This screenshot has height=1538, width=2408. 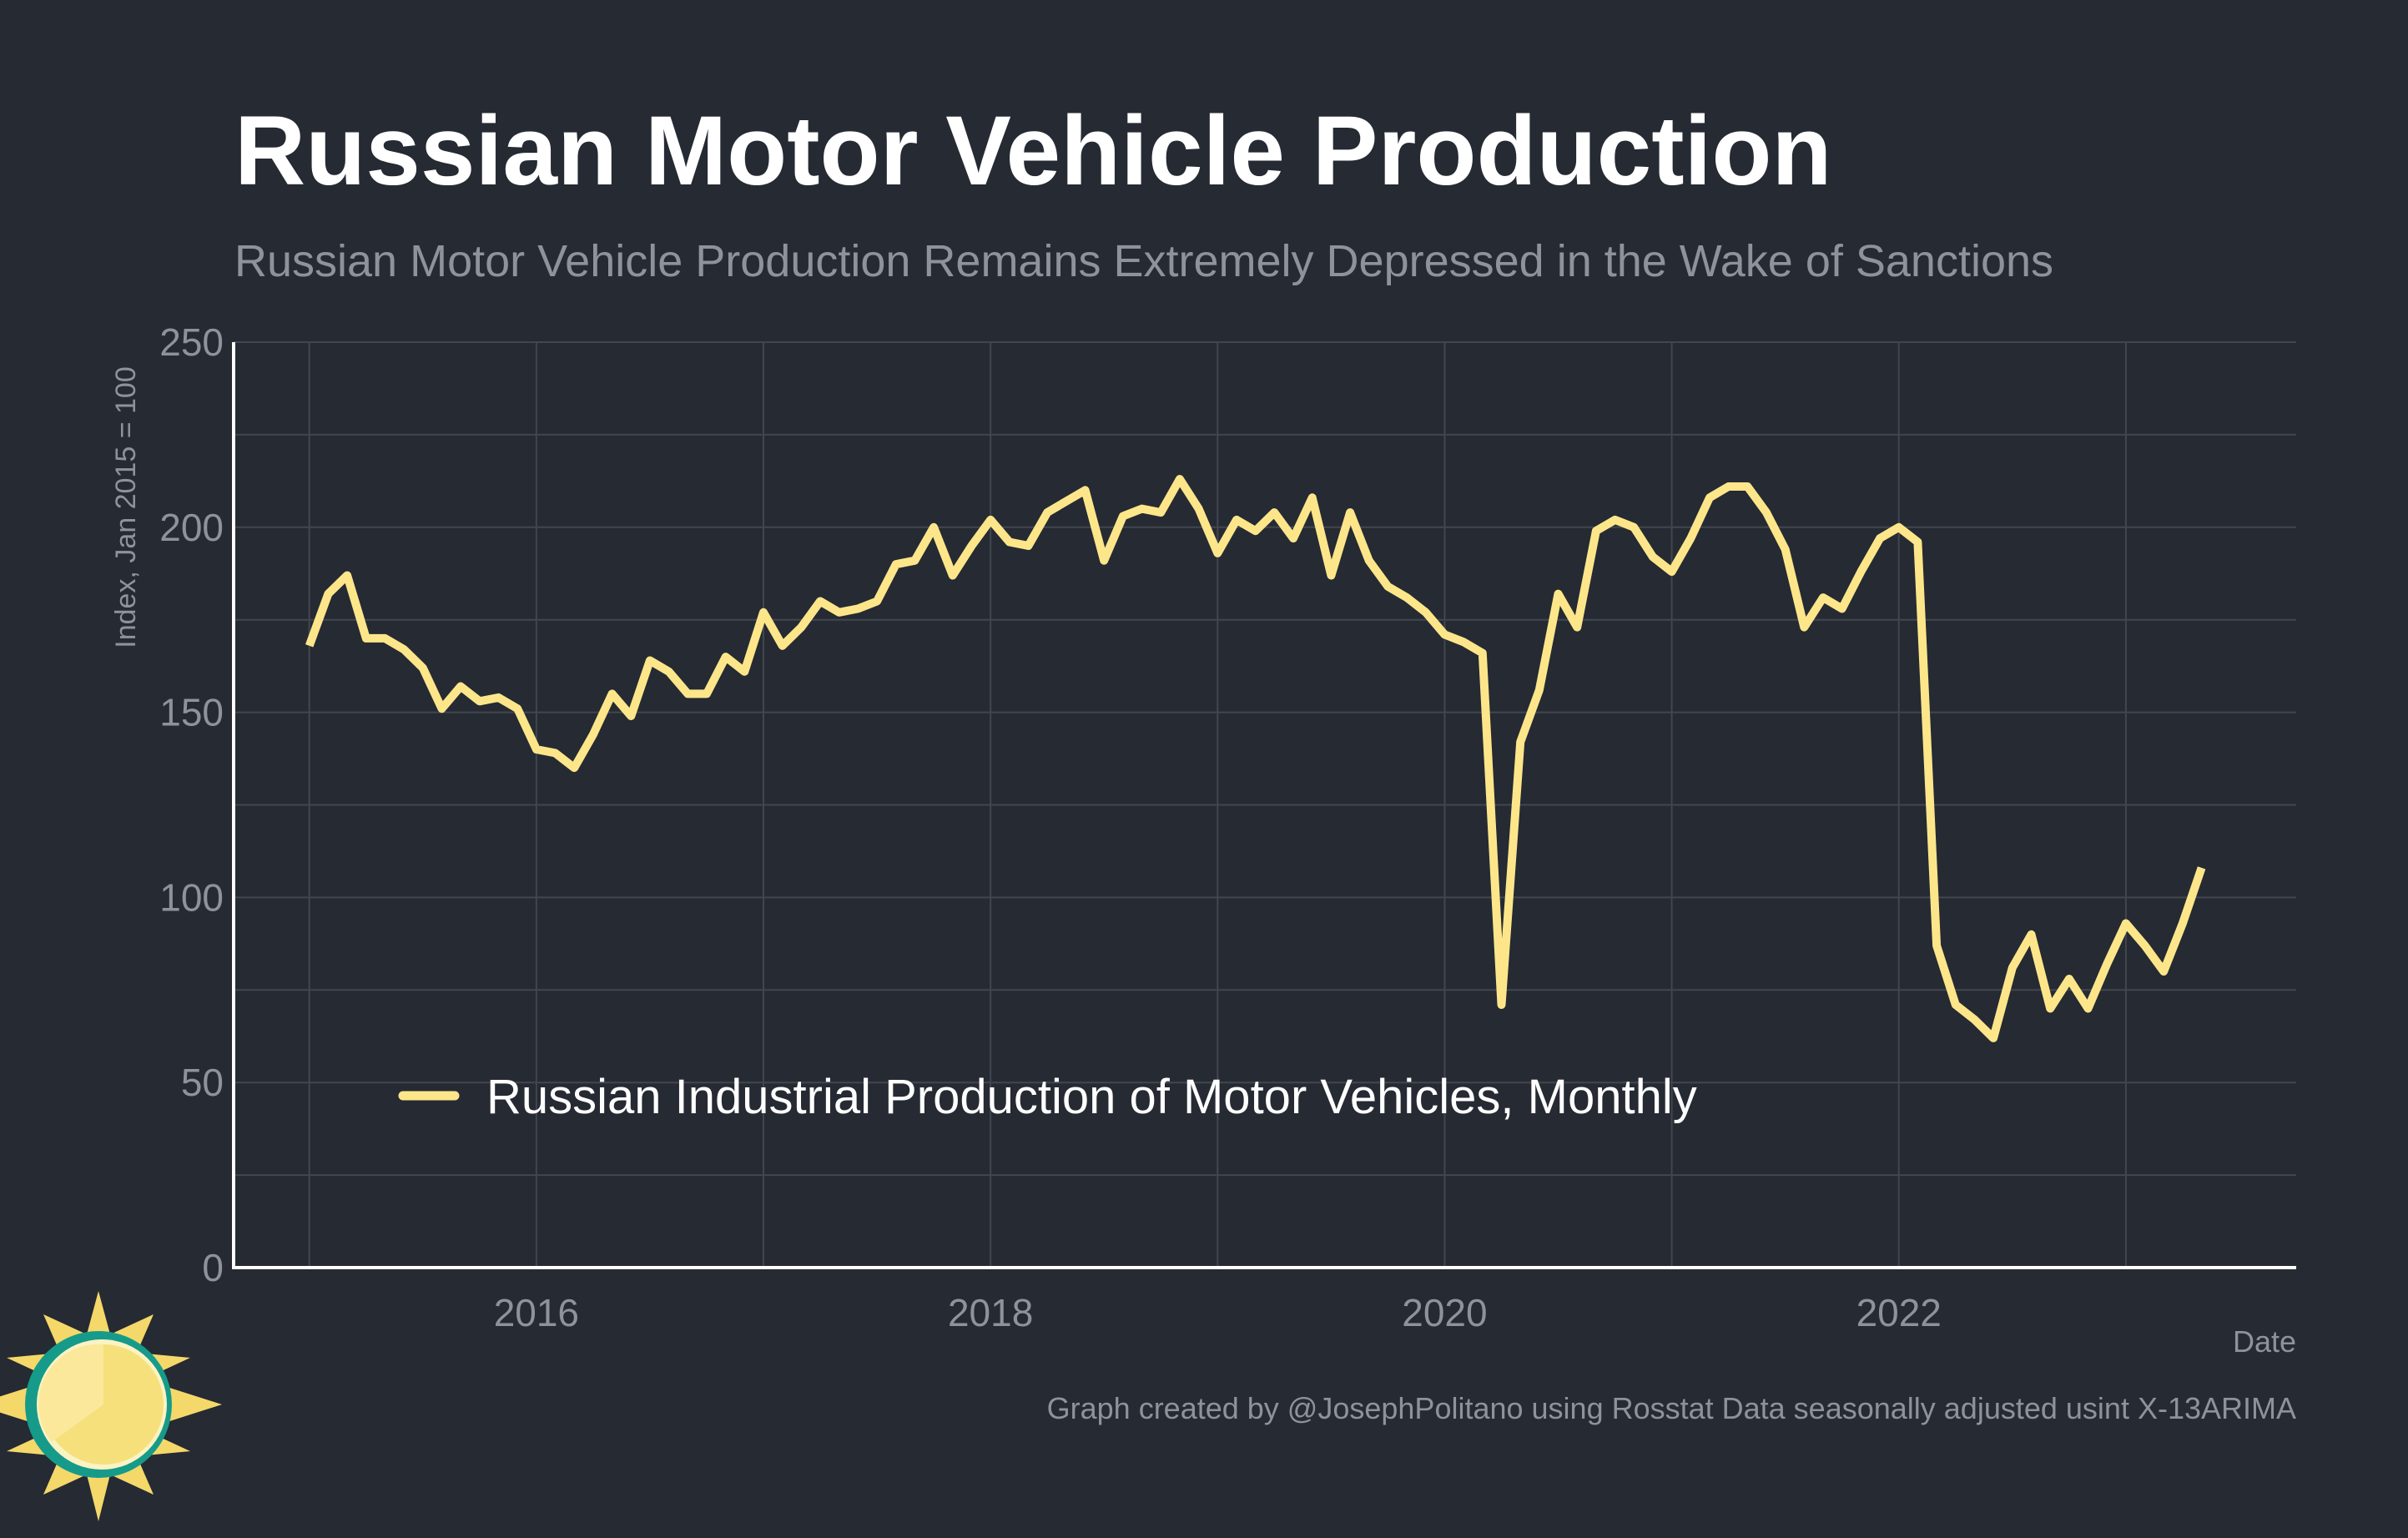 What do you see at coordinates (1444, 1312) in the screenshot?
I see `x-tick-label: 2020` at bounding box center [1444, 1312].